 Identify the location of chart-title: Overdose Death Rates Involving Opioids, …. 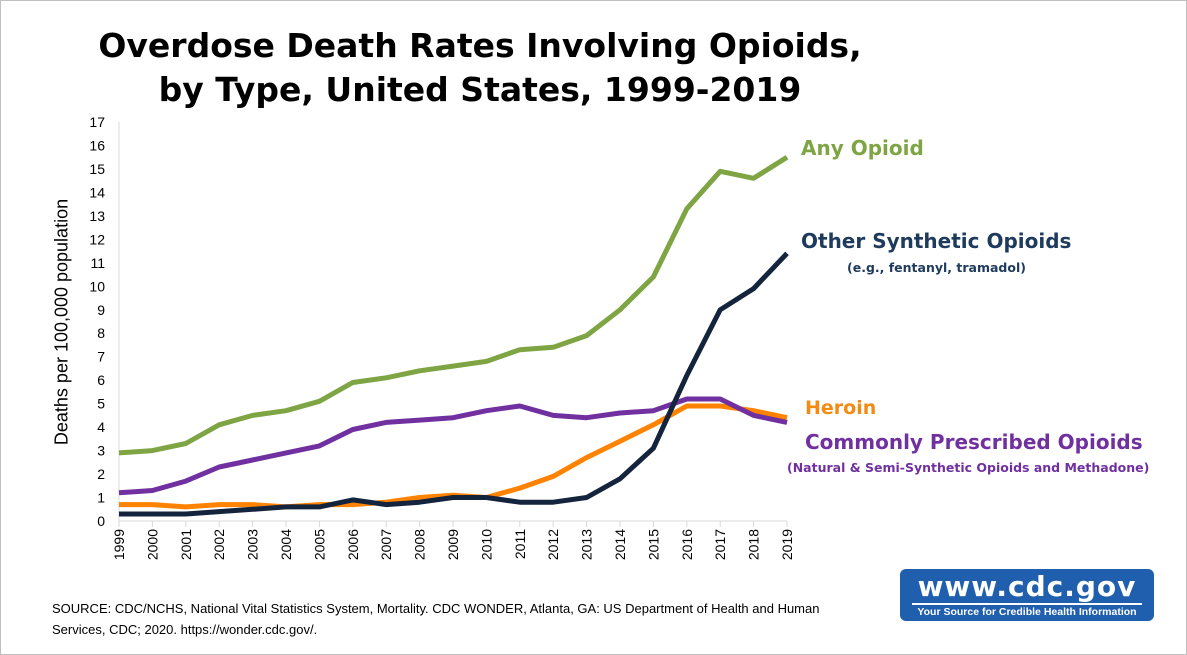
(480, 68).